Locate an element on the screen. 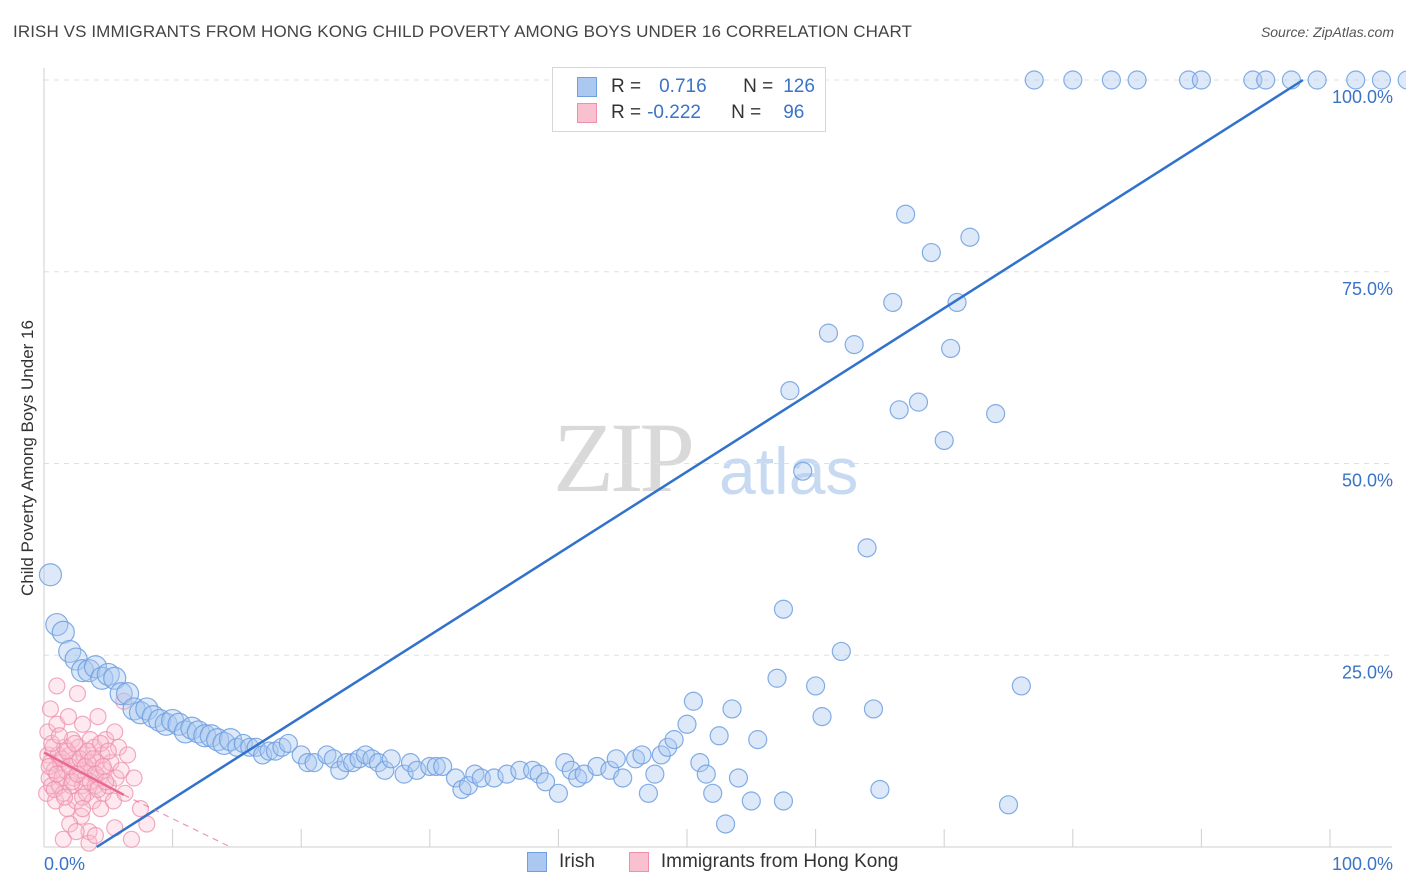  stats-row-hk: R = -0.222 N = 96 is located at coordinates (690, 113).